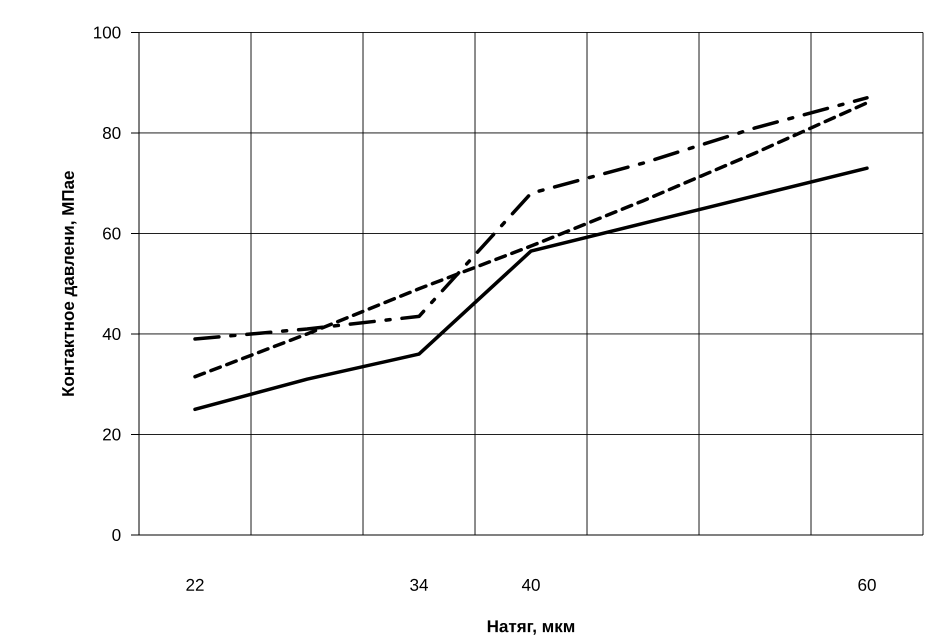  I want to click on x-tick-label: 34, so click(419, 584).